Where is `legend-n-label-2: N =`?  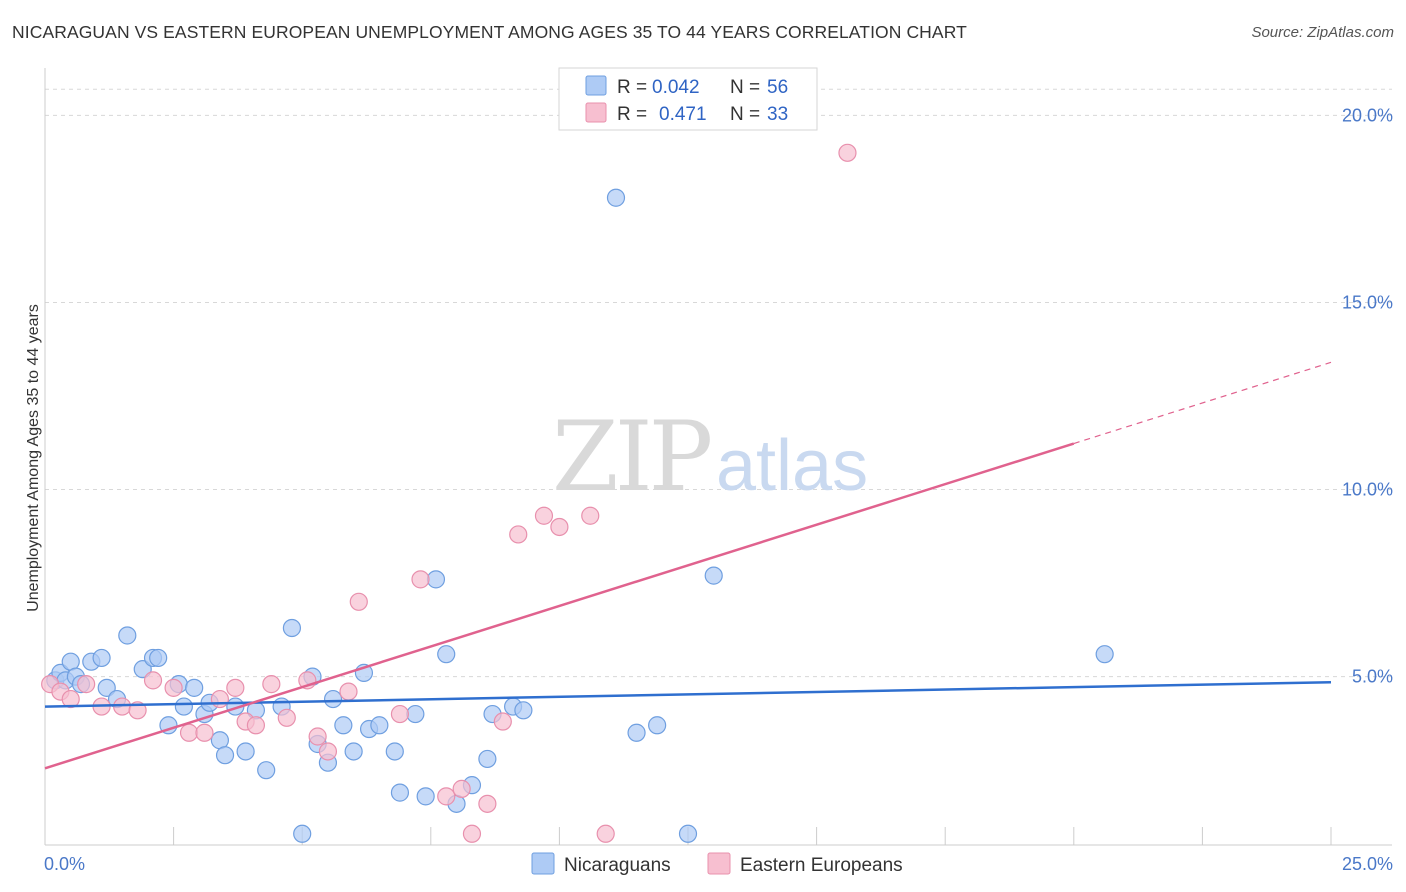
legend-n-label-2: N = is located at coordinates (745, 114).